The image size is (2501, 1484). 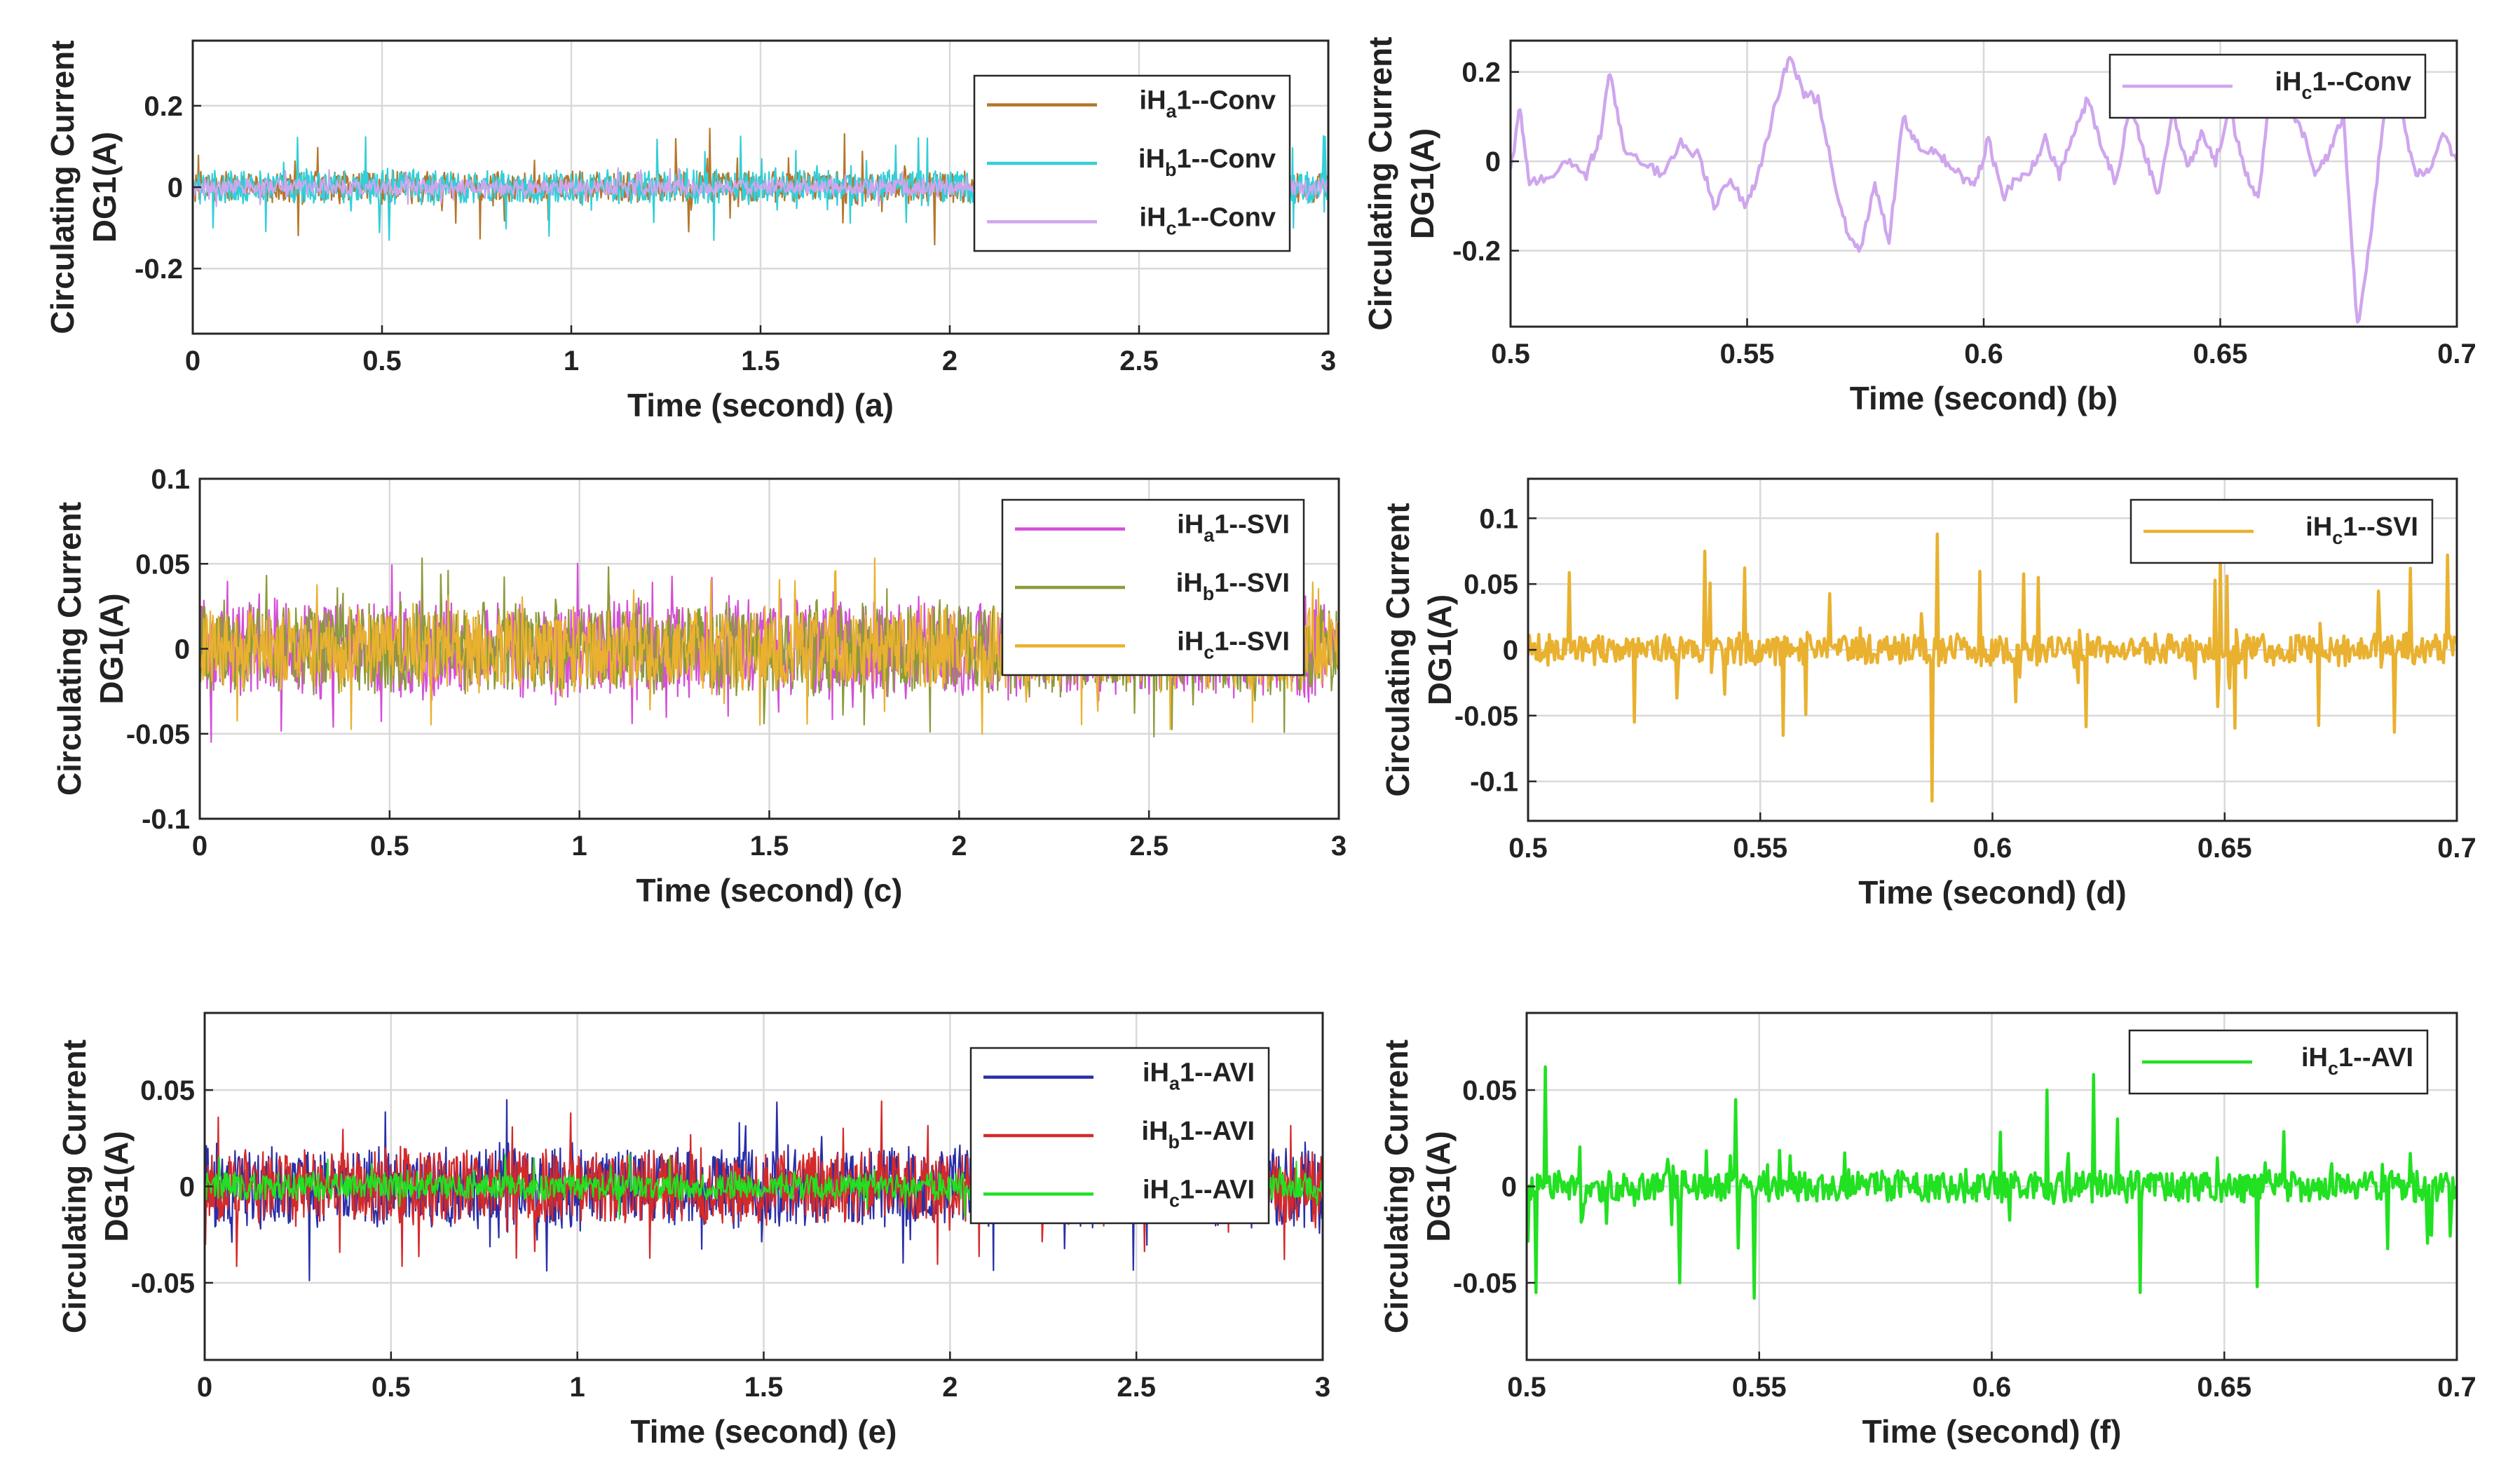 I want to click on x-axis-label: Time (second) (e), so click(x=764, y=1431).